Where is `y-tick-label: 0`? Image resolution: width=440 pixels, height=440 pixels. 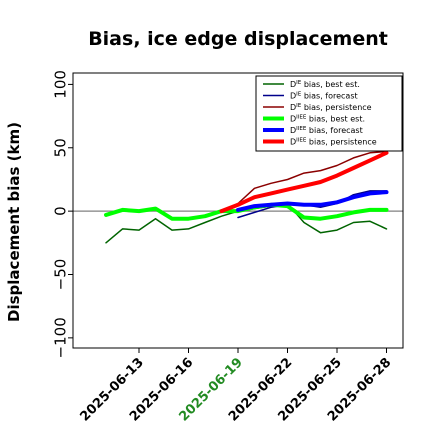 y-tick-label: 0 is located at coordinates (61, 211).